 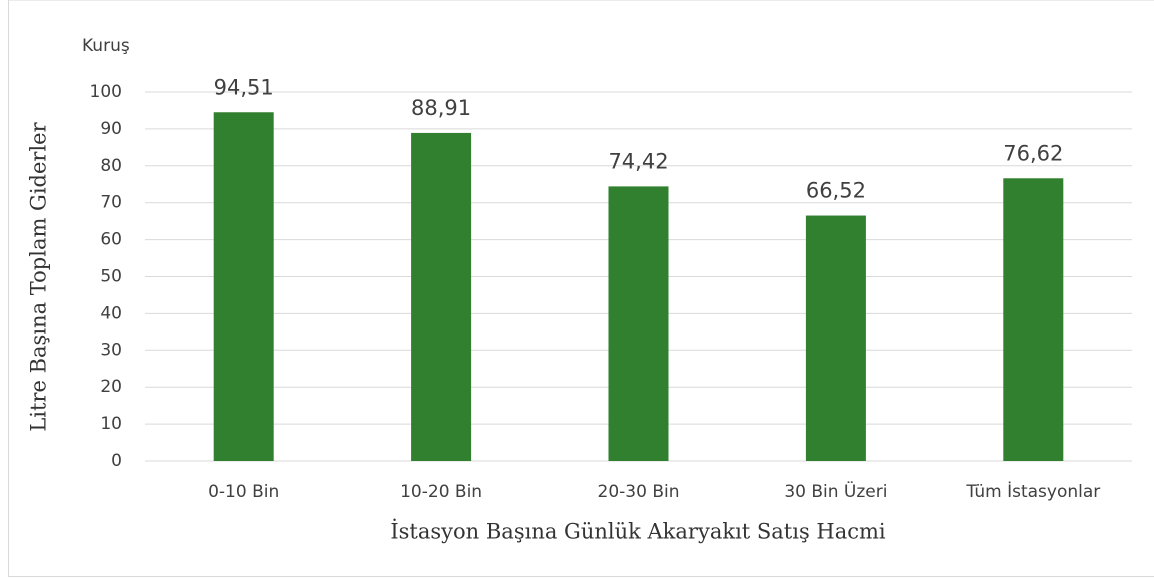 I want to click on x-tick-label: Tüm İstasyonlar, so click(x=1032, y=491).